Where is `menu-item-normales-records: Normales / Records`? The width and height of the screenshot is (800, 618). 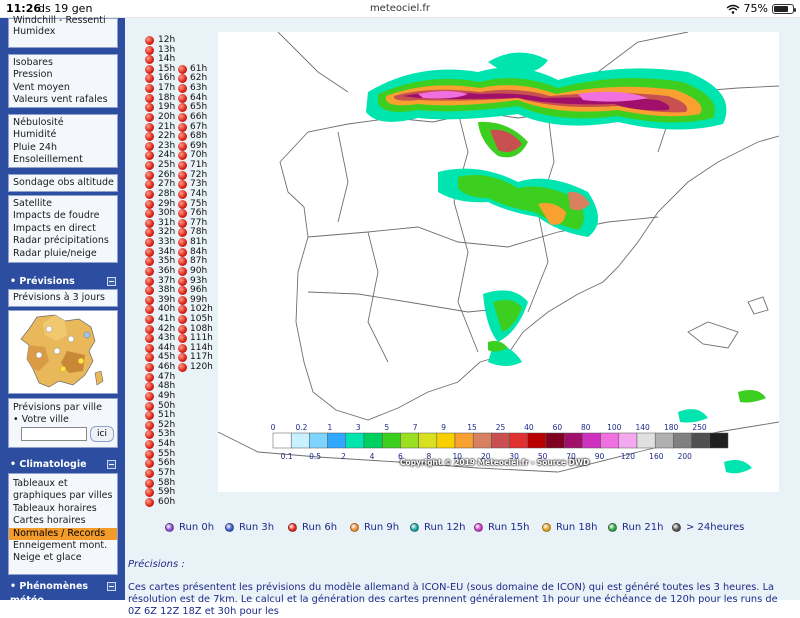 menu-item-normales-records: Normales / Records is located at coordinates (63, 534).